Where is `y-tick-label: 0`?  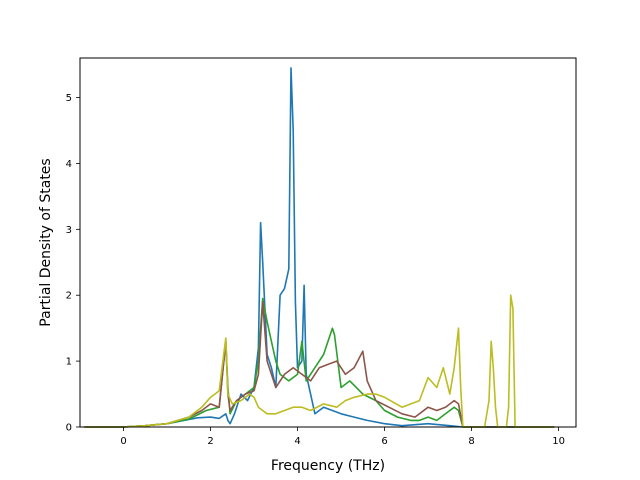
y-tick-label: 0 is located at coordinates (69, 428).